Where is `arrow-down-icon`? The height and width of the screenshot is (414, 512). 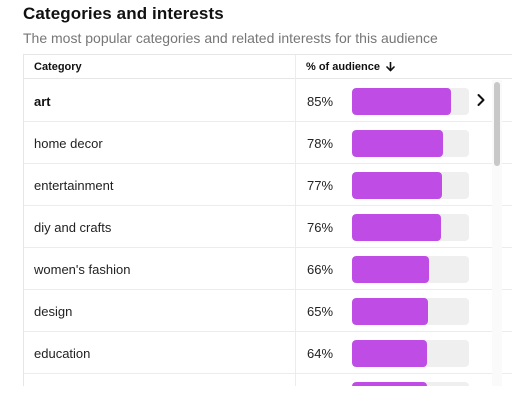
arrow-down-icon is located at coordinates (390, 67).